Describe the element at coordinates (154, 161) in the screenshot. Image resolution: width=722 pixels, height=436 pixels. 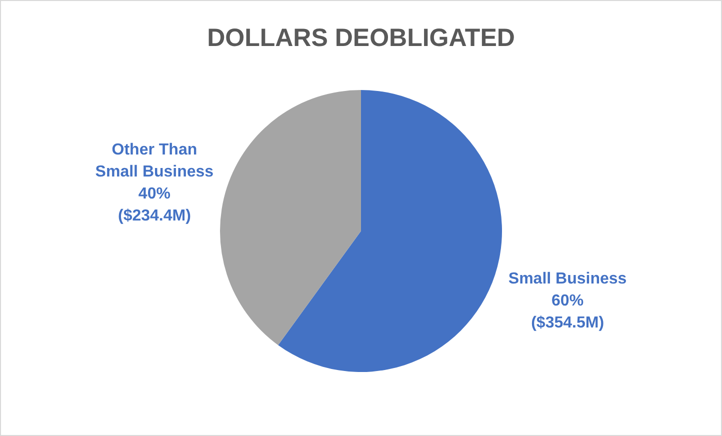
I see `slice-label: Other Than Small Business` at that location.